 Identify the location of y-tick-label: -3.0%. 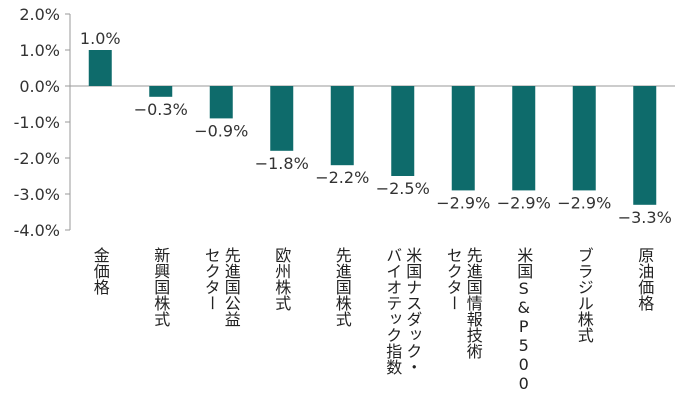
(37, 194).